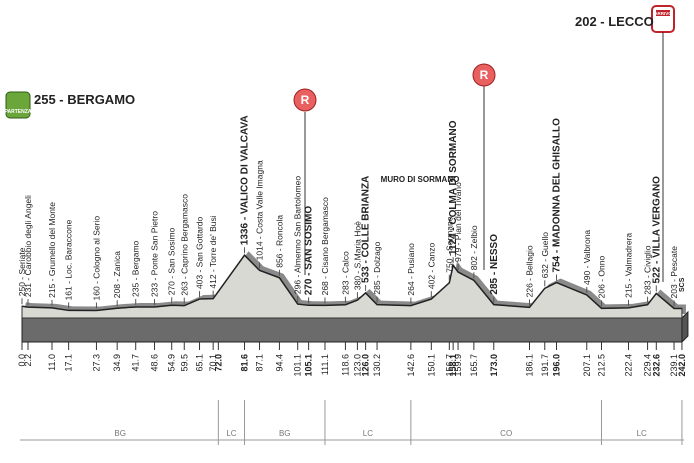 The height and width of the screenshot is (463, 694). What do you see at coordinates (648, 269) in the screenshot?
I see `waypoint-label: 283 - Civiglio` at bounding box center [648, 269].